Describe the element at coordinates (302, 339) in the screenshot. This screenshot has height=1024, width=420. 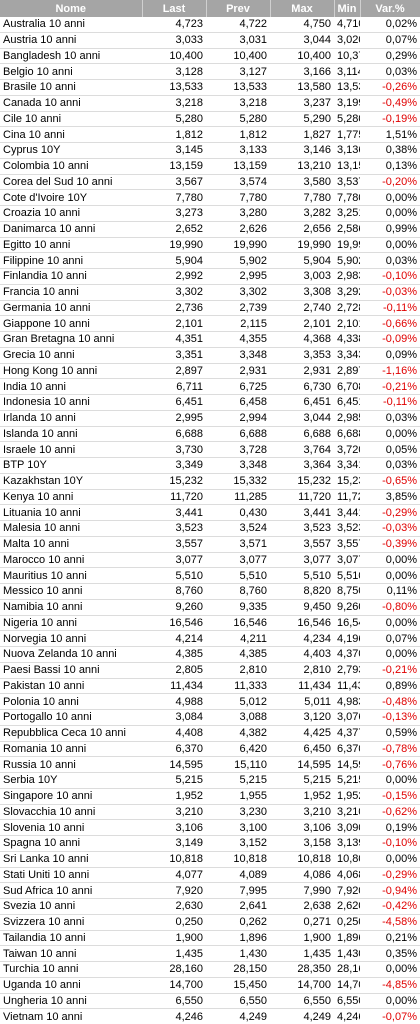
I see `cell-value: 4,368` at that location.